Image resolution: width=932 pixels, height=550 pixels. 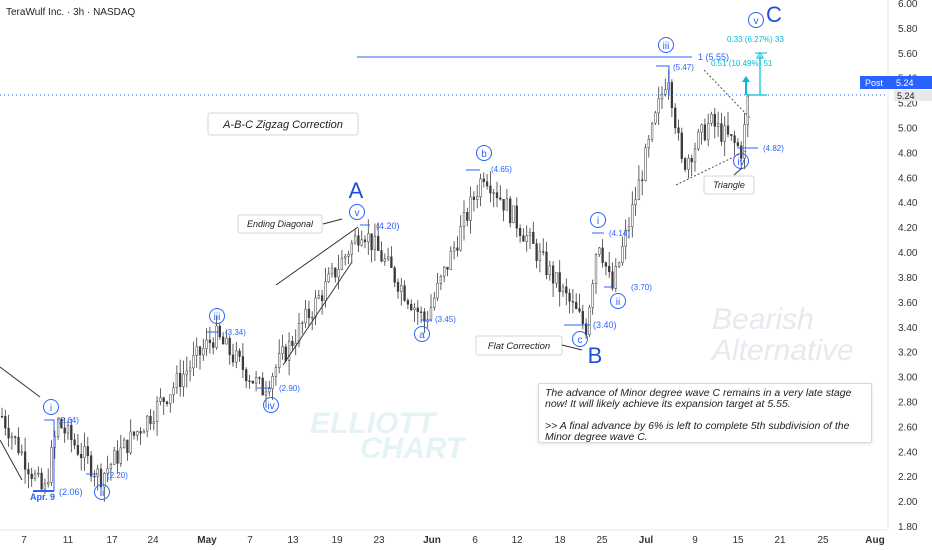 I want to click on y-tick-label: 3.00, so click(x=908, y=378).